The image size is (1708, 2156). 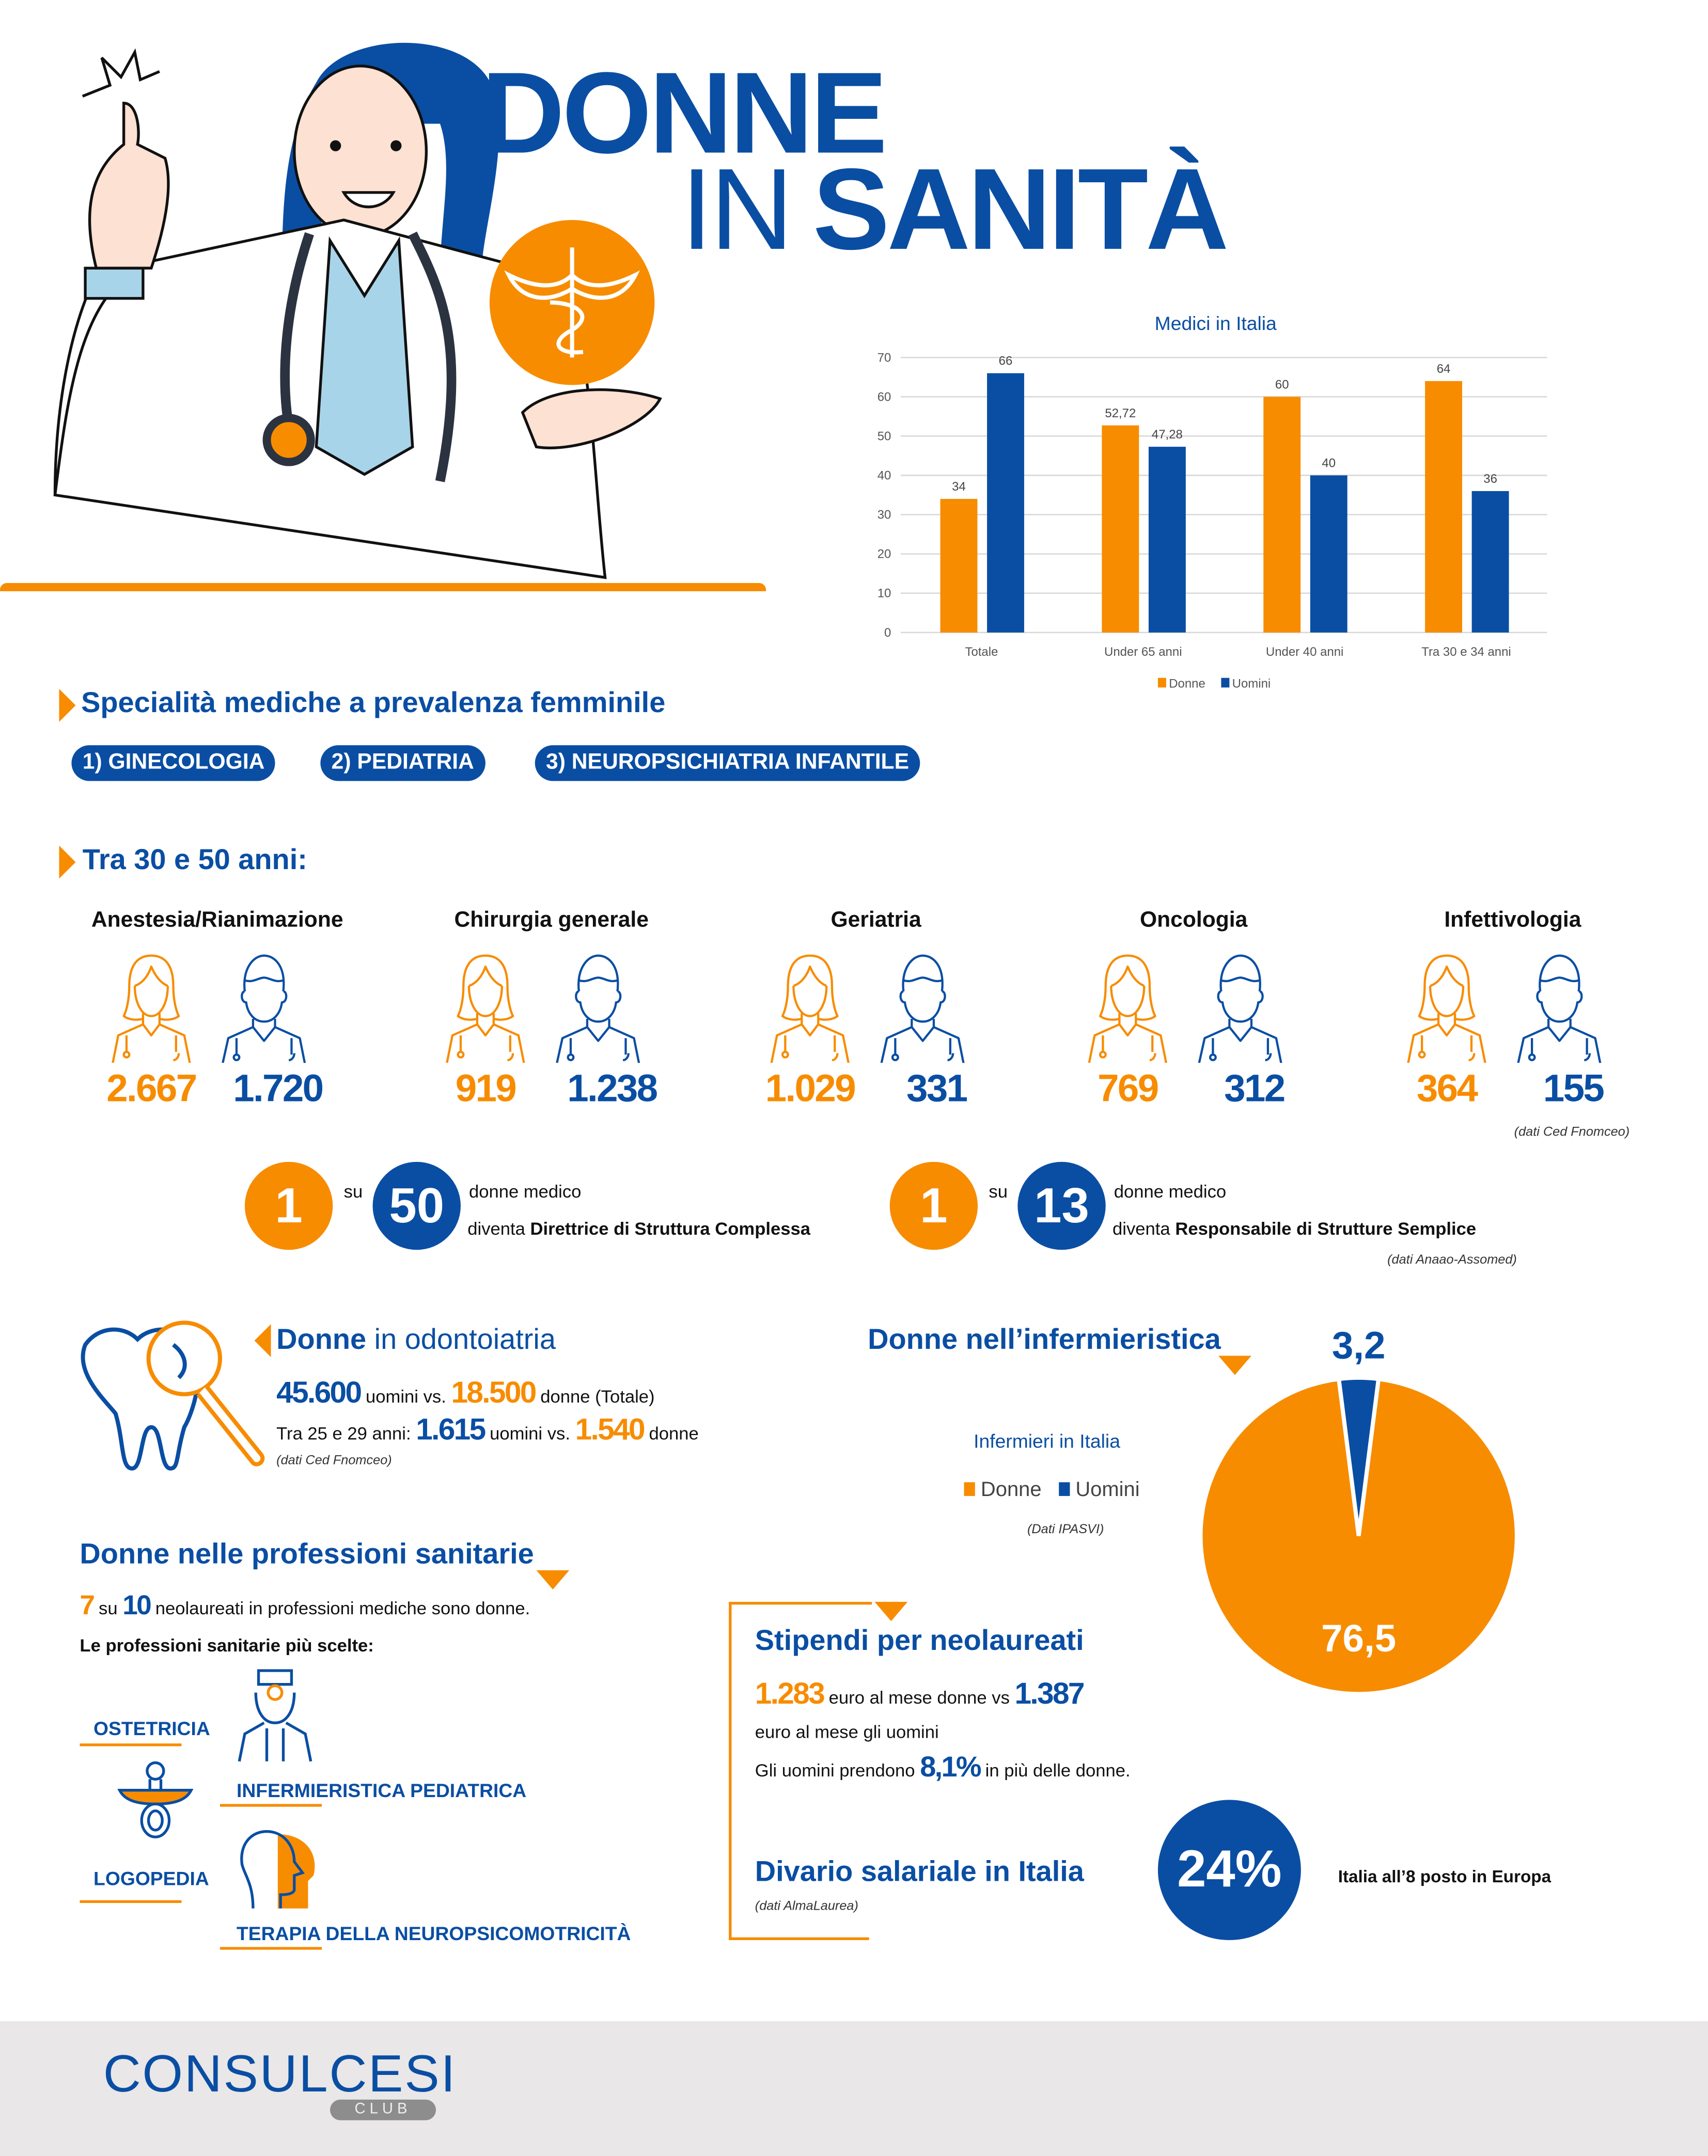 What do you see at coordinates (461, 1340) in the screenshot?
I see `odonto-title-light: in odontoiatria` at bounding box center [461, 1340].